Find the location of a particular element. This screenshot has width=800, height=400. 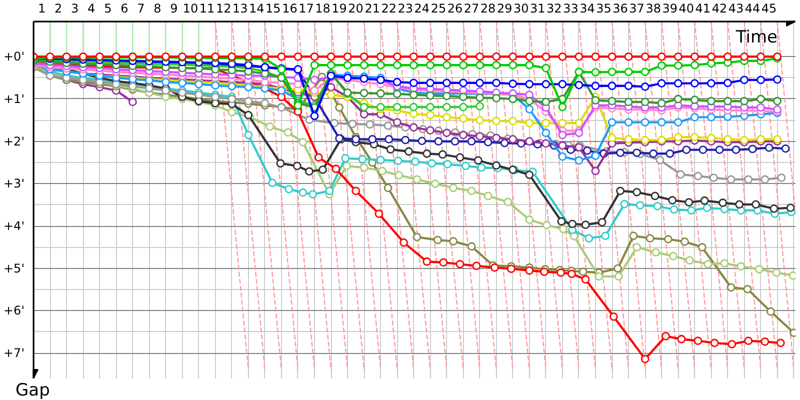

x-tick-label: 13 is located at coordinates (240, 9).